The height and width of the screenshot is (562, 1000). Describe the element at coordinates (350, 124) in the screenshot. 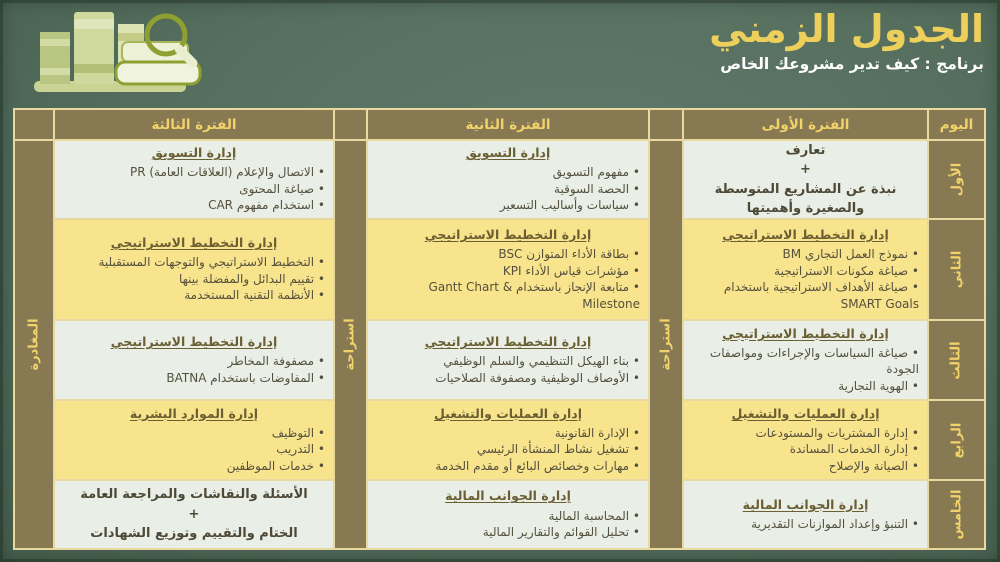

I see `break2-header-cell` at that location.